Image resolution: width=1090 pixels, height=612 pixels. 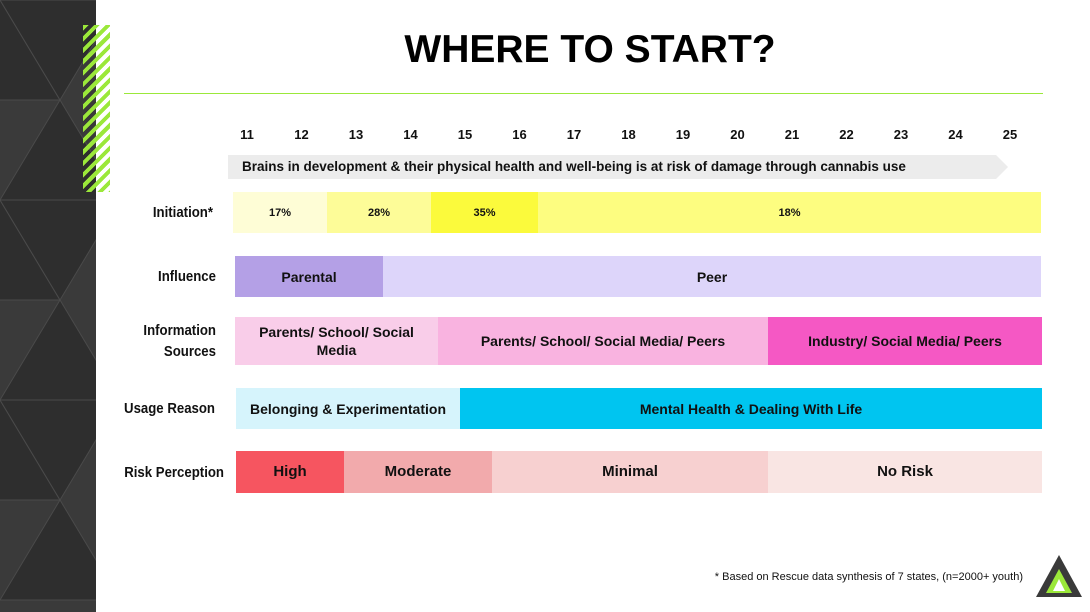 What do you see at coordinates (348, 408) in the screenshot?
I see `segment: Belonging & Experimentation` at bounding box center [348, 408].